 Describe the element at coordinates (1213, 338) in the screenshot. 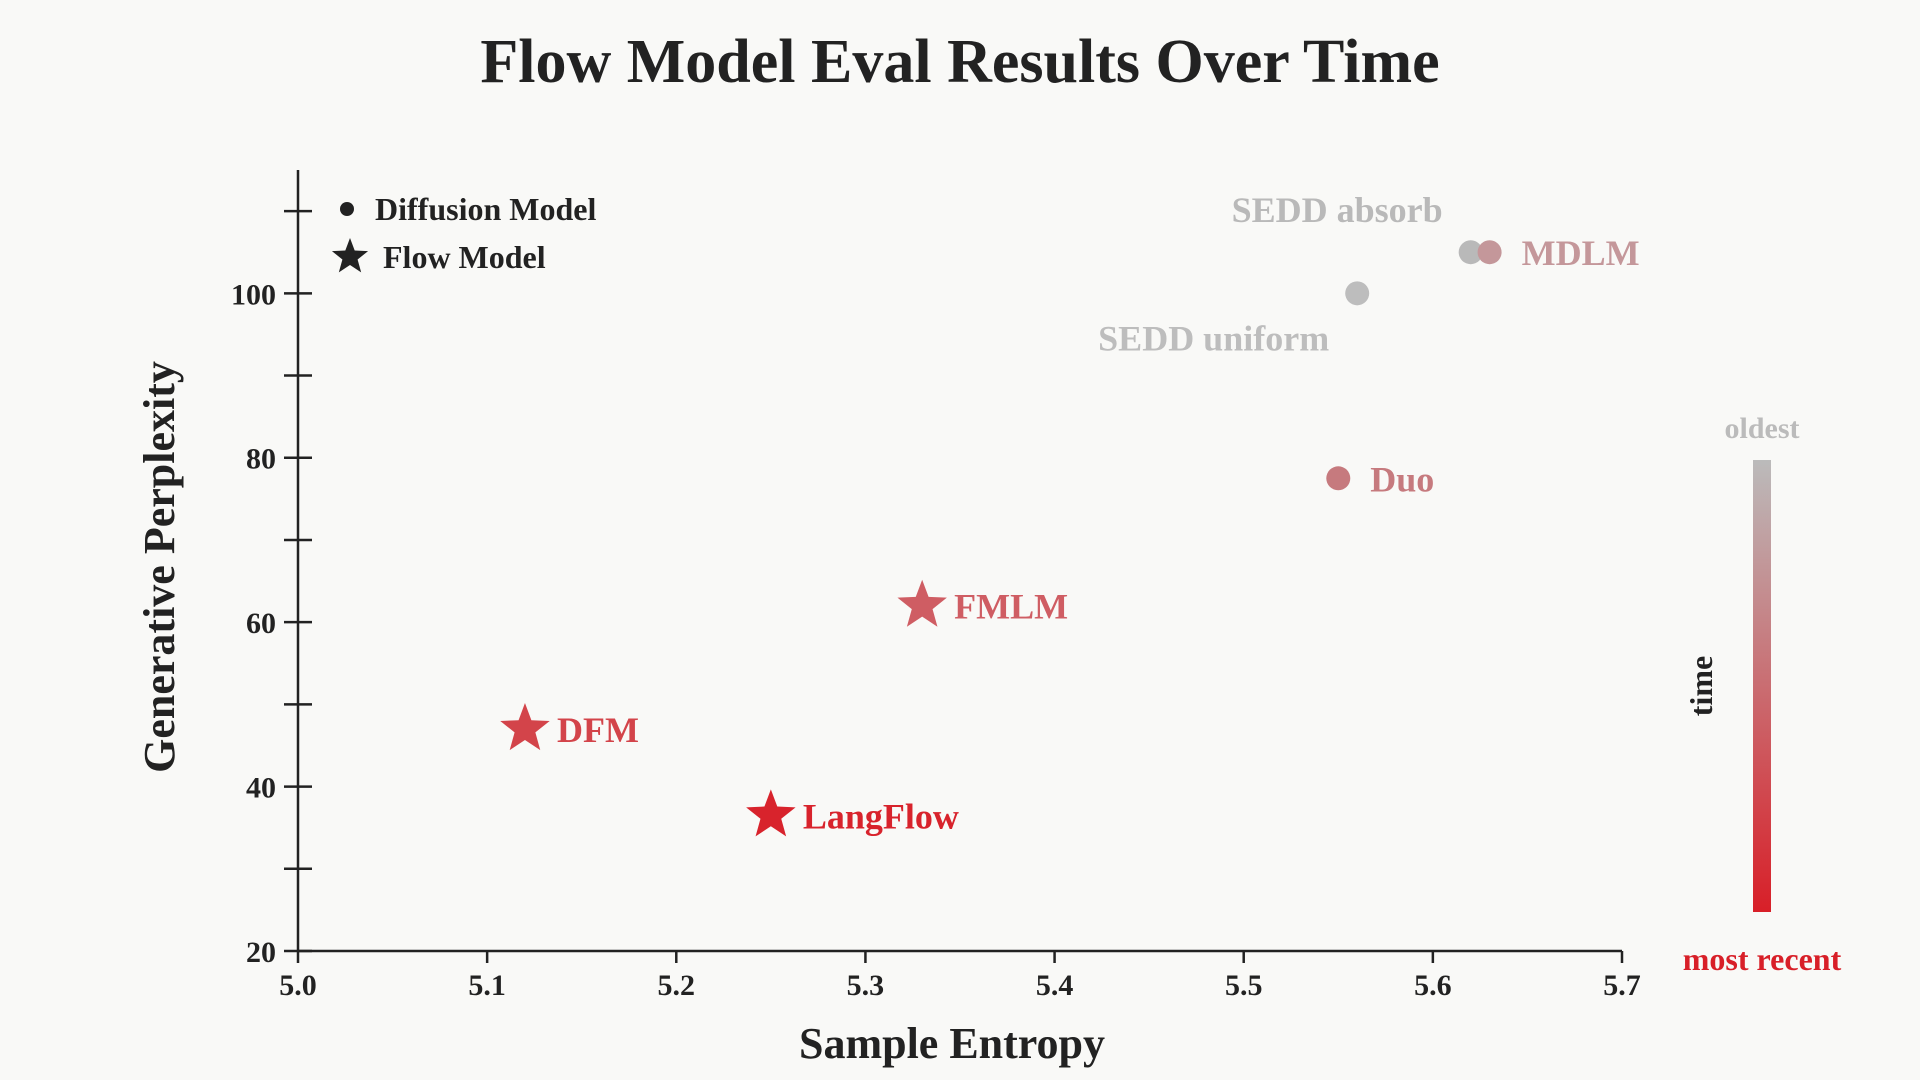

I see `point-label-sedd-uniform: SEDD uniform` at that location.